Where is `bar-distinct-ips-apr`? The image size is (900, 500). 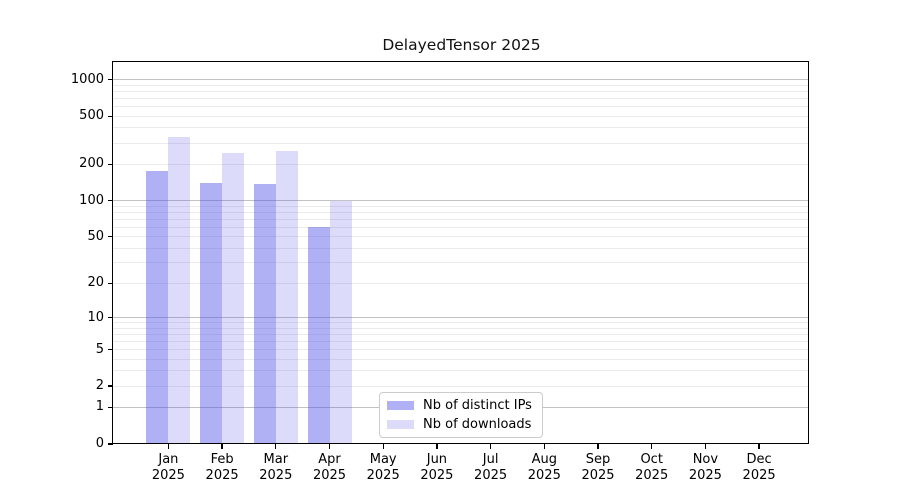 bar-distinct-ips-apr is located at coordinates (318, 335).